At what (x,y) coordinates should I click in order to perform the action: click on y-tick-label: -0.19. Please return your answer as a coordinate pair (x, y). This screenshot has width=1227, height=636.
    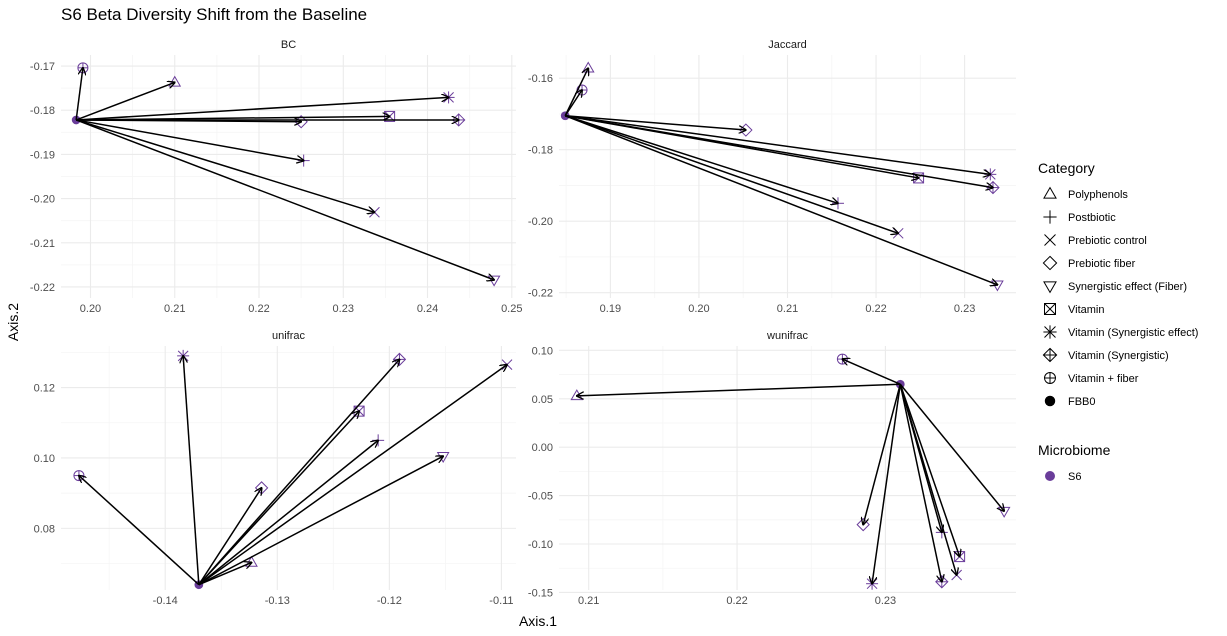
    Looking at the image, I should click on (42, 155).